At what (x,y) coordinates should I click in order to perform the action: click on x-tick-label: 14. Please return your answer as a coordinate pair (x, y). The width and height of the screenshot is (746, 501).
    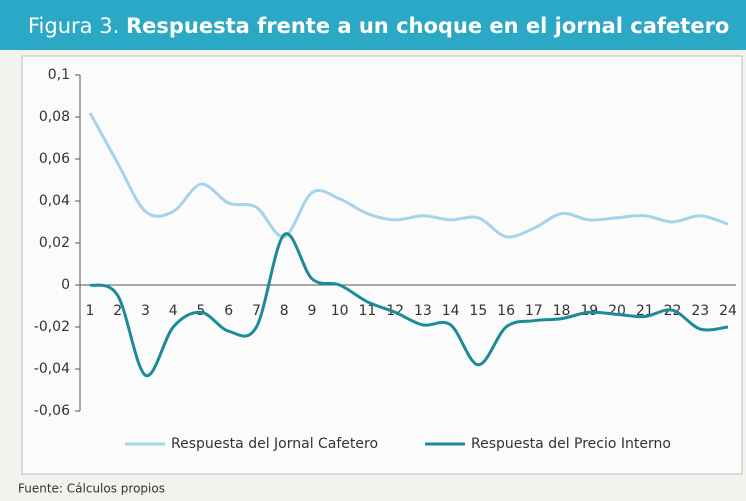
    Looking at the image, I should click on (451, 311).